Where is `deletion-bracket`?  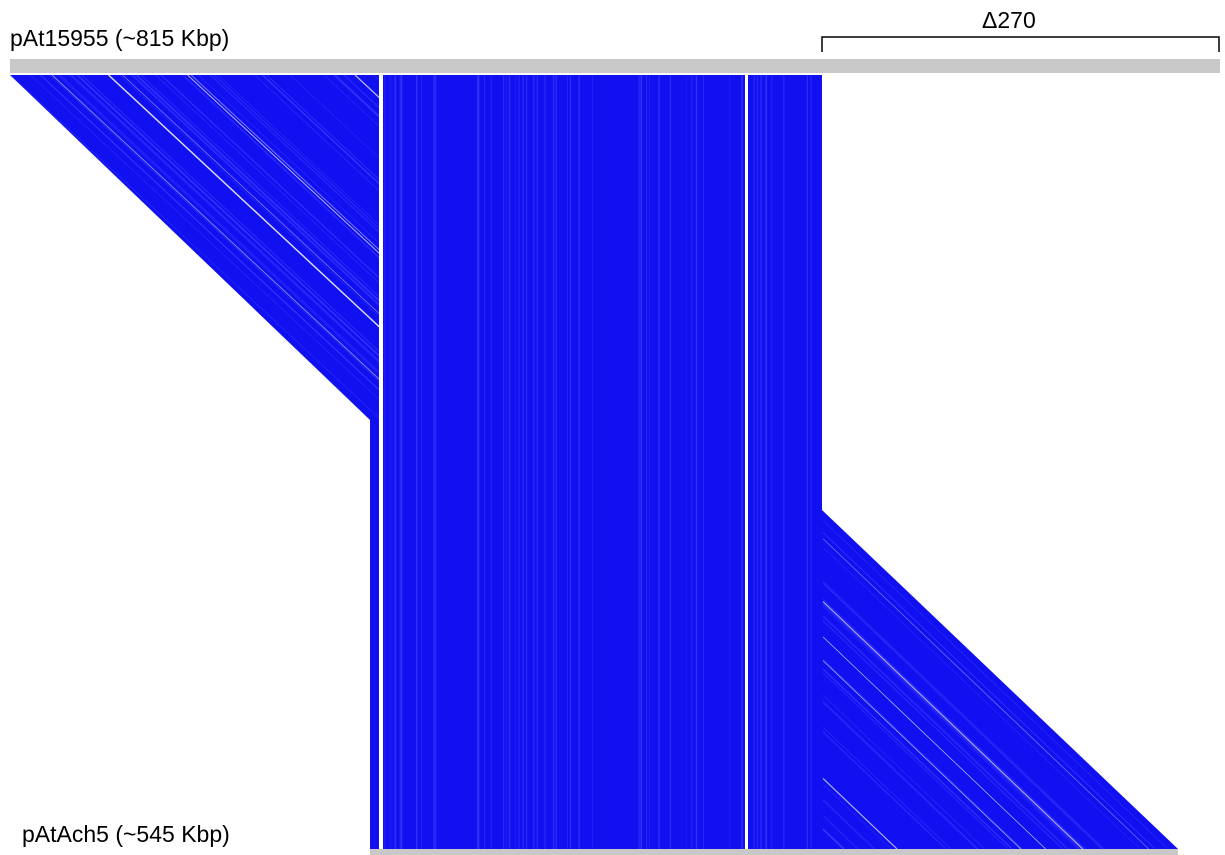 deletion-bracket is located at coordinates (1020, 44).